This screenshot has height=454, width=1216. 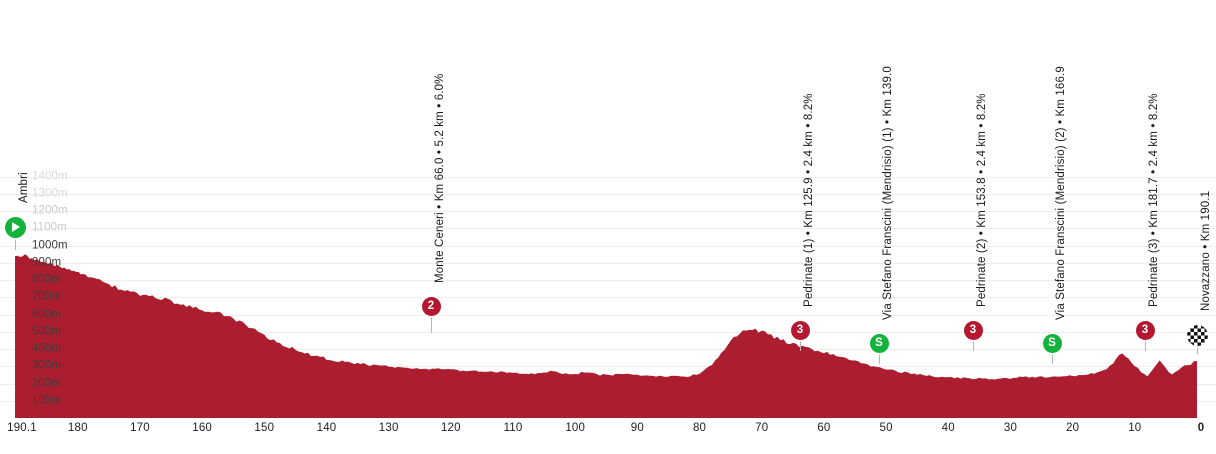 I want to click on play-triangle-icon, so click(x=15, y=227).